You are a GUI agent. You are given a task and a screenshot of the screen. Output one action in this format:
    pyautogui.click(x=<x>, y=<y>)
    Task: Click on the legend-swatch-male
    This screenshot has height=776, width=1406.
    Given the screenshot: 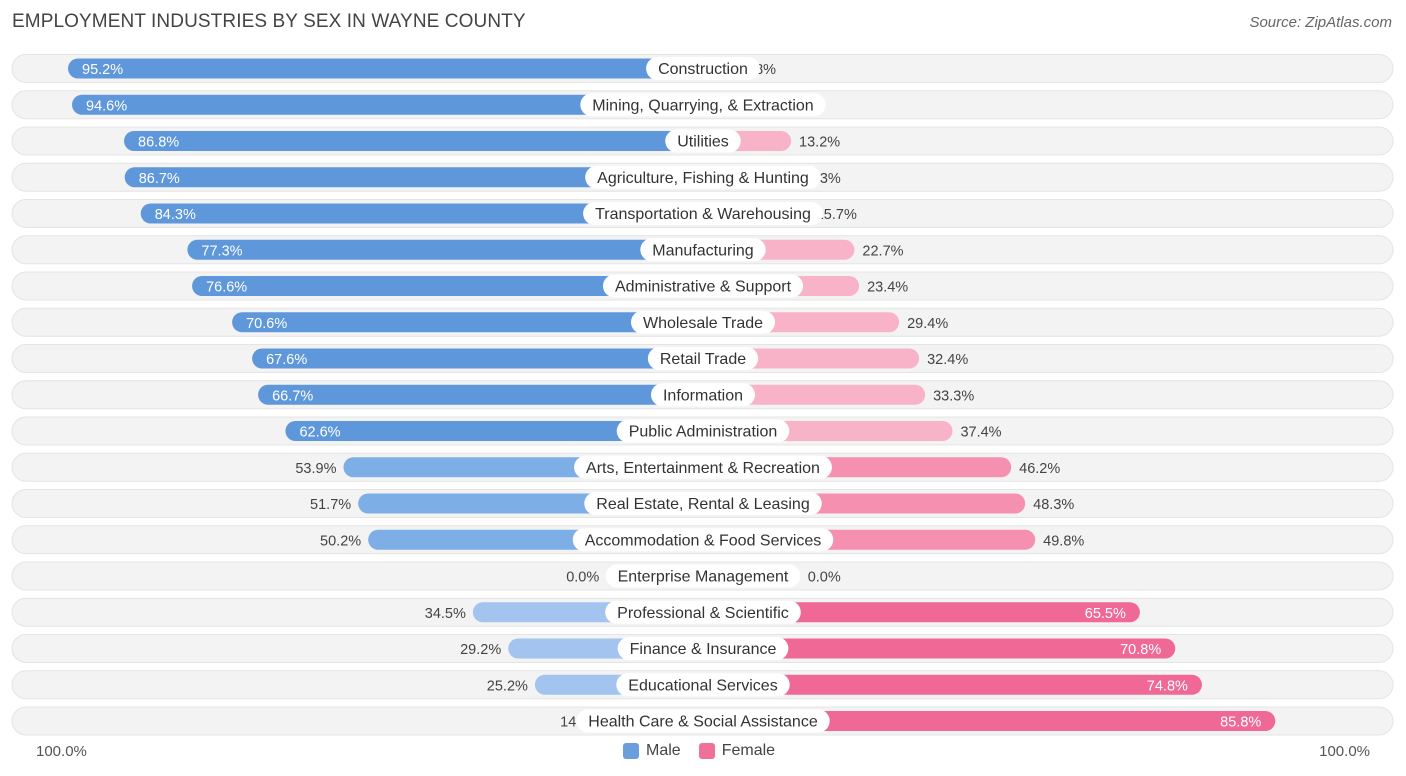 What is the action you would take?
    pyautogui.click(x=631, y=751)
    